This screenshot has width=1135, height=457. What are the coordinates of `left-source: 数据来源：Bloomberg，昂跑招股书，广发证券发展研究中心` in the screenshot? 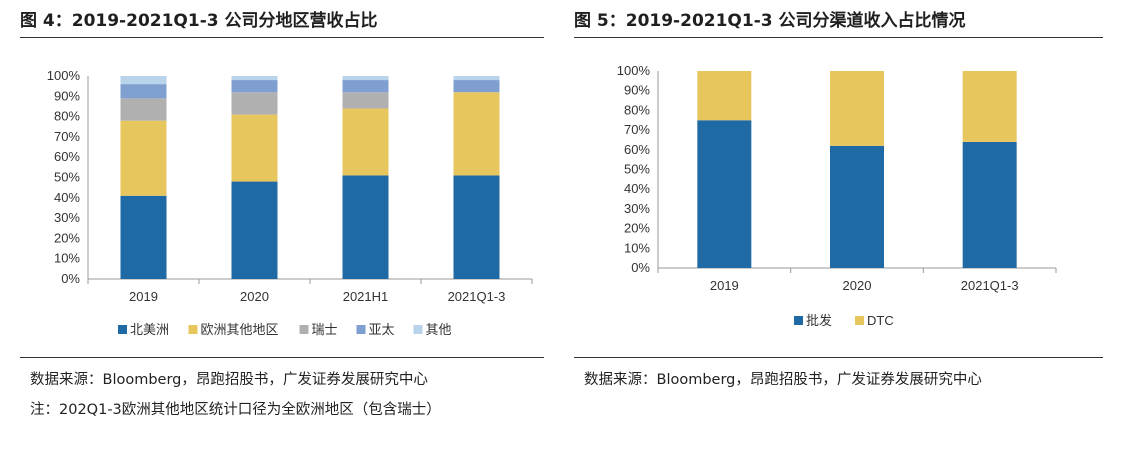 It's located at (229, 380).